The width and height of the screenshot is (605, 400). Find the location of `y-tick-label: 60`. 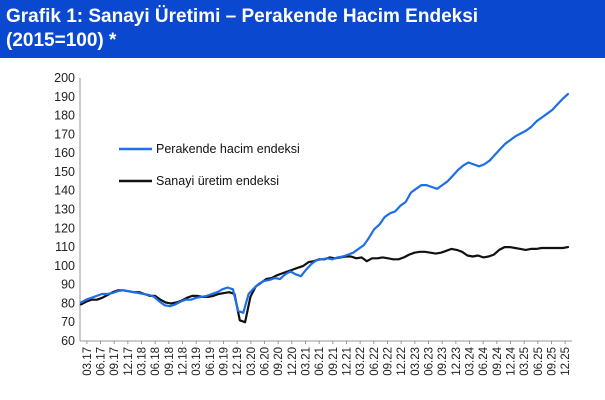

y-tick-label: 60 is located at coordinates (68, 341).